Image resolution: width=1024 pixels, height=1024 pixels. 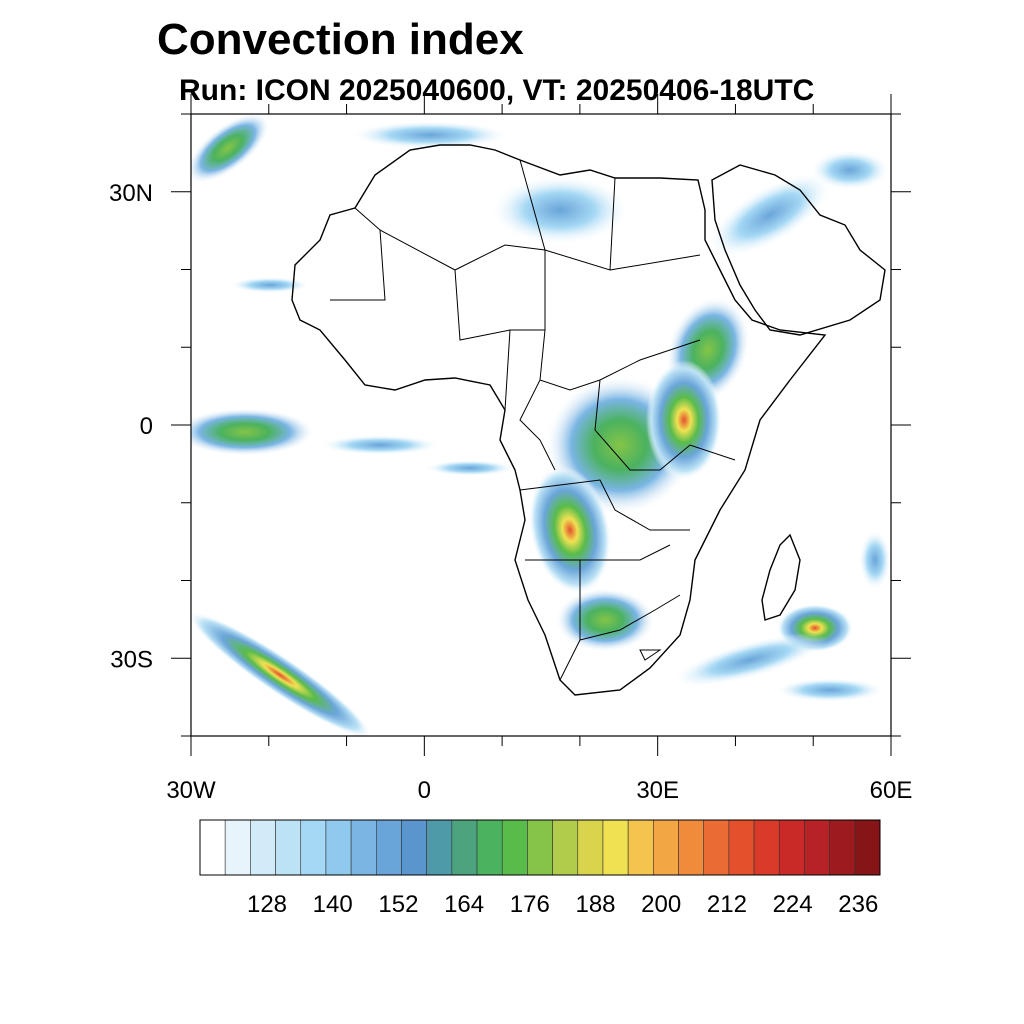 I want to click on colorbar-label: 236, so click(x=858, y=904).